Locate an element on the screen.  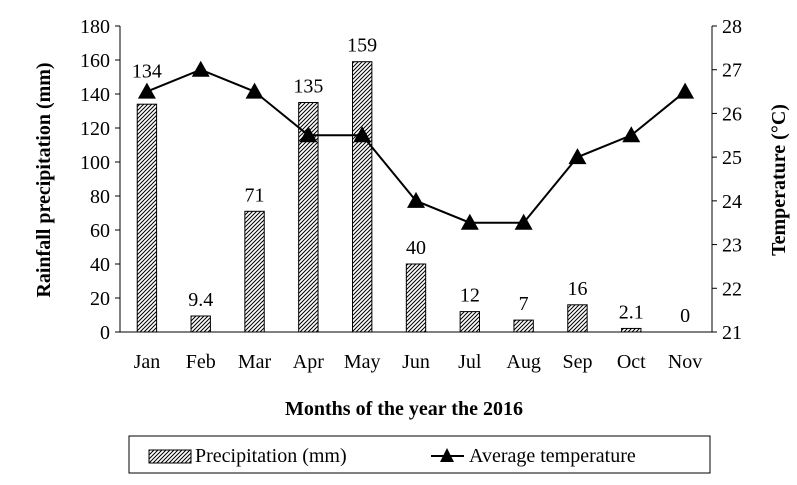
temp-marker-jul is located at coordinates (469, 221).